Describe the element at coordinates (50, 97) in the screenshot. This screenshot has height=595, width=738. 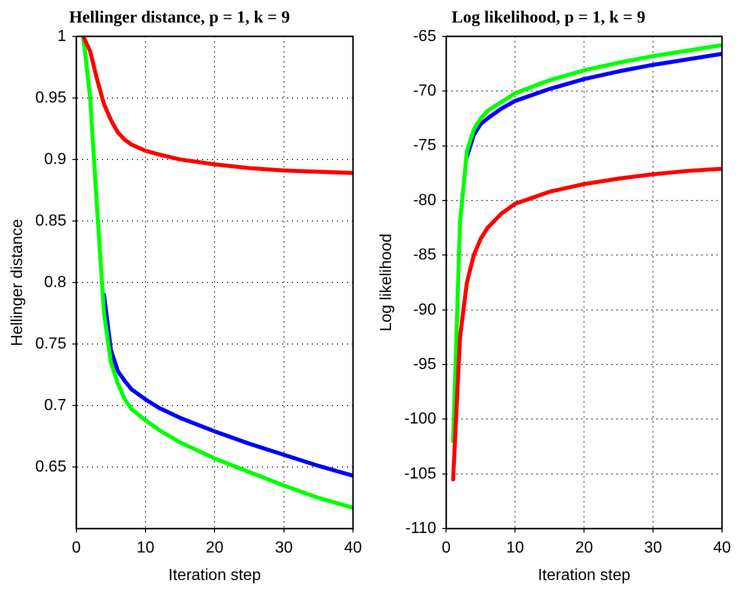
I see `y-tick-label: 0.95` at that location.